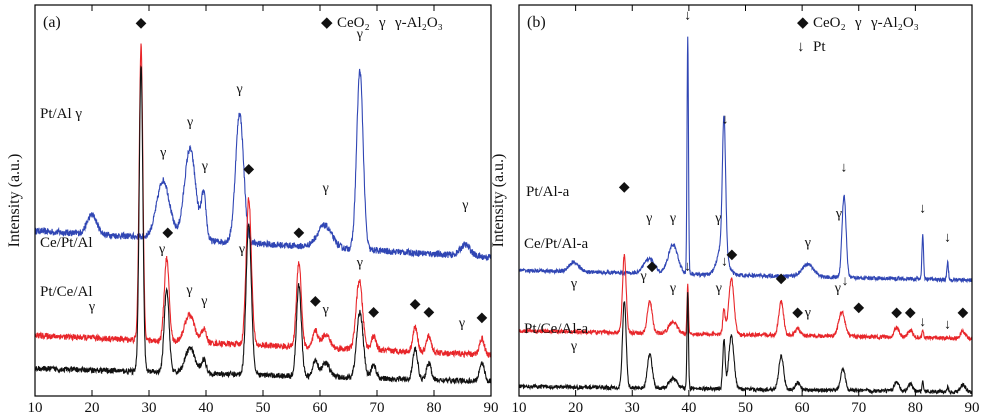 The image size is (981, 416). I want to click on legend-symbol: ↓, so click(801, 47).